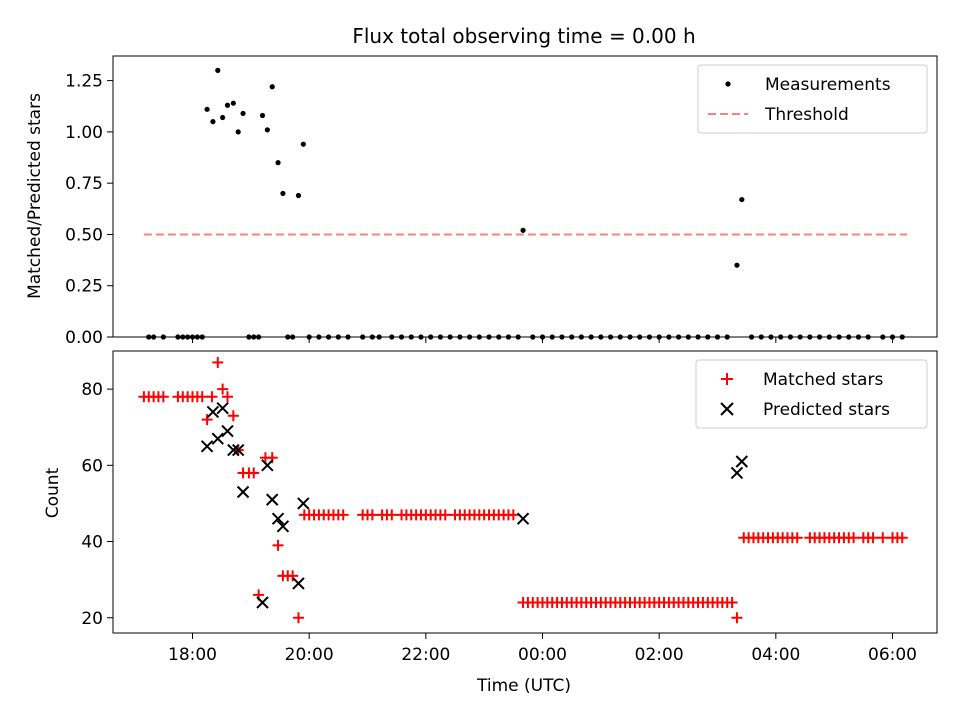 The image size is (960, 720). What do you see at coordinates (812, 99) in the screenshot?
I see `top-legend-box` at bounding box center [812, 99].